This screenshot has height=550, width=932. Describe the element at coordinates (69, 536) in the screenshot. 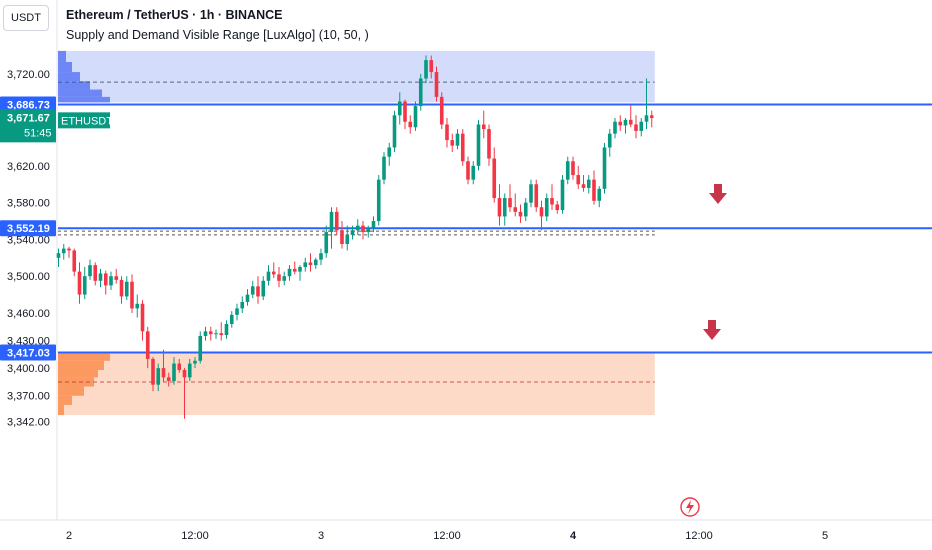

I see `x-tick-label: 2` at that location.